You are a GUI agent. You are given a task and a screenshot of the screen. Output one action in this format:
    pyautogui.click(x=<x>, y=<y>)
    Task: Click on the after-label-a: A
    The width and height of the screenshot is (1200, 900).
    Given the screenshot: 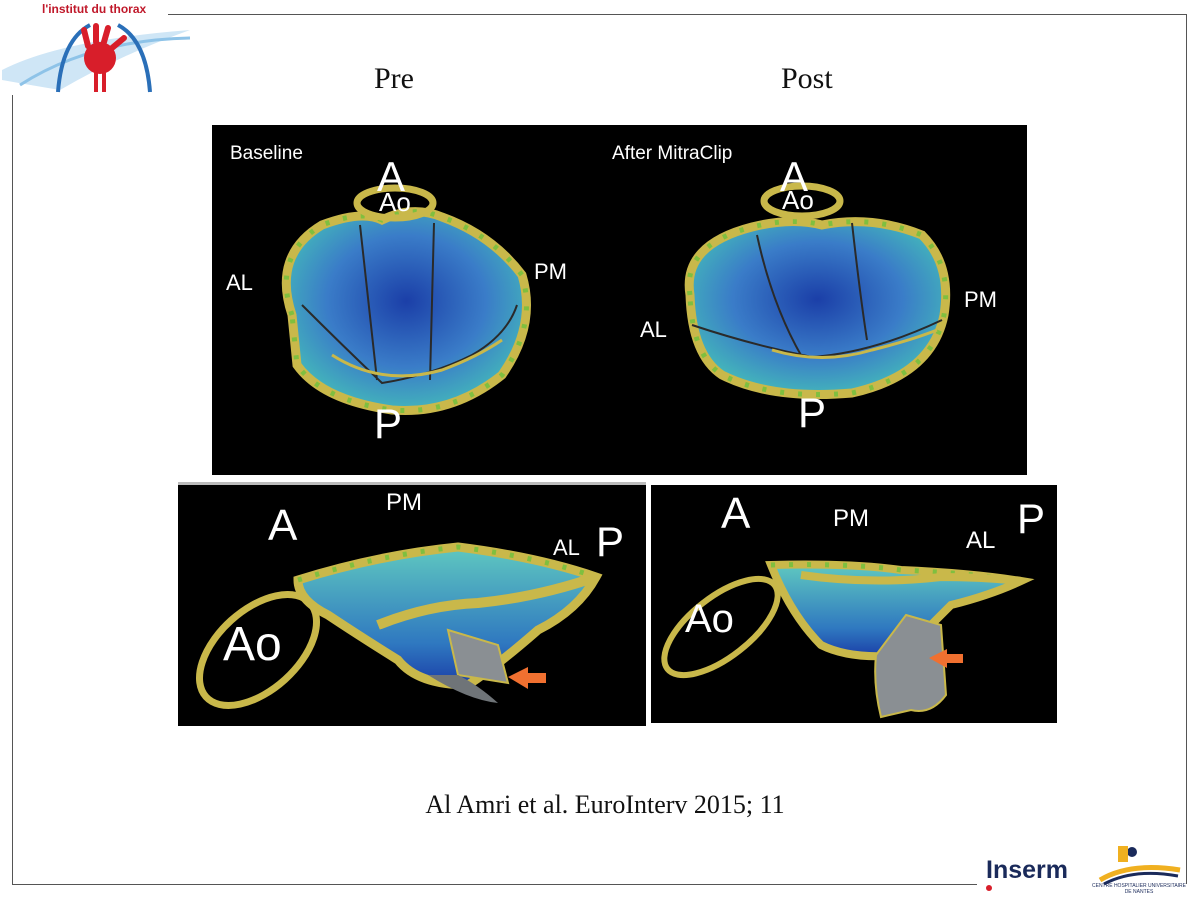 What is the action you would take?
    pyautogui.click(x=794, y=176)
    